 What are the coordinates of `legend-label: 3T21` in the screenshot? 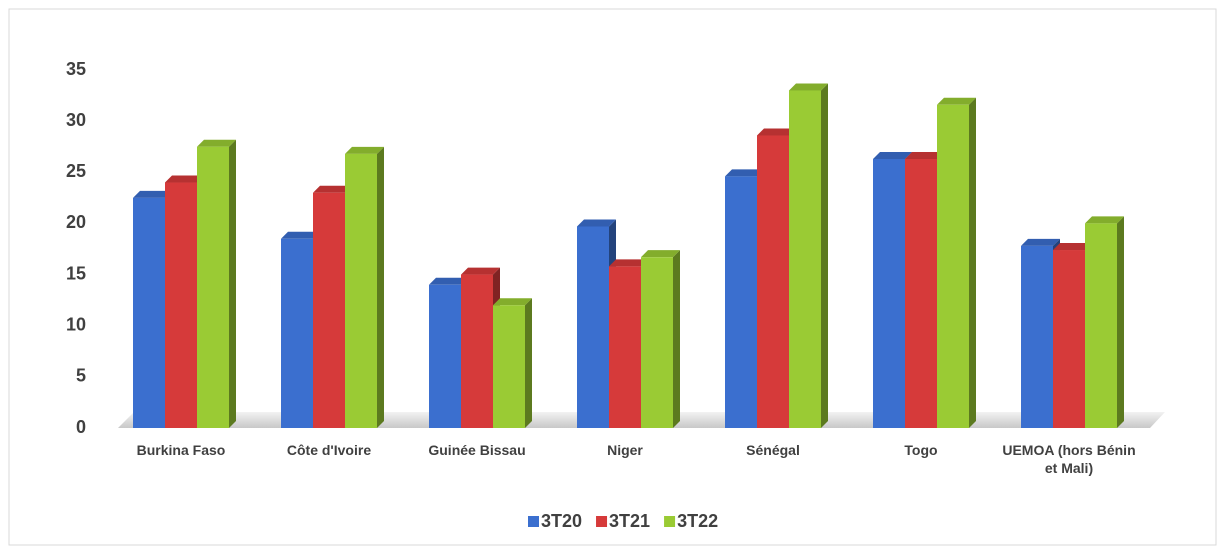 It's located at (629, 521).